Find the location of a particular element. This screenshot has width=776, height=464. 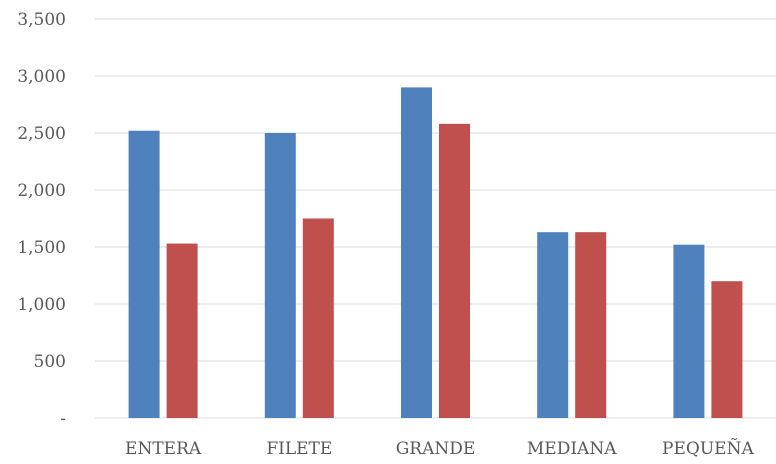

bar-series-1-grande is located at coordinates (416, 253).